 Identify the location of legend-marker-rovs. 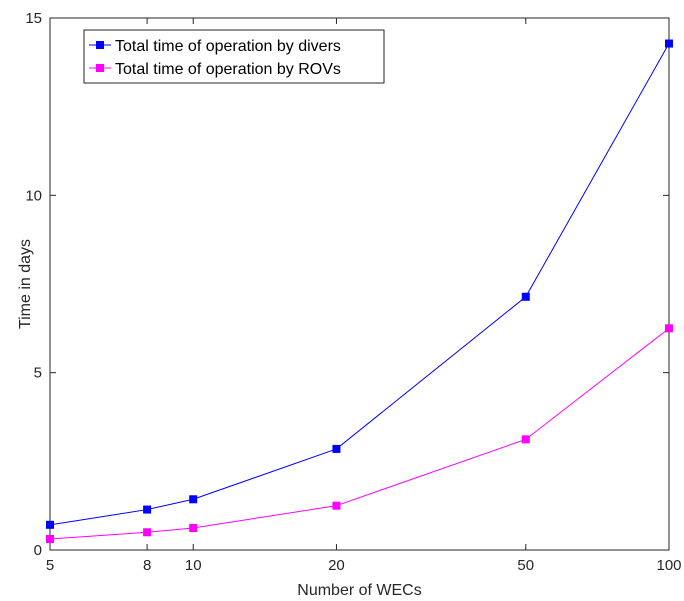
(100, 68).